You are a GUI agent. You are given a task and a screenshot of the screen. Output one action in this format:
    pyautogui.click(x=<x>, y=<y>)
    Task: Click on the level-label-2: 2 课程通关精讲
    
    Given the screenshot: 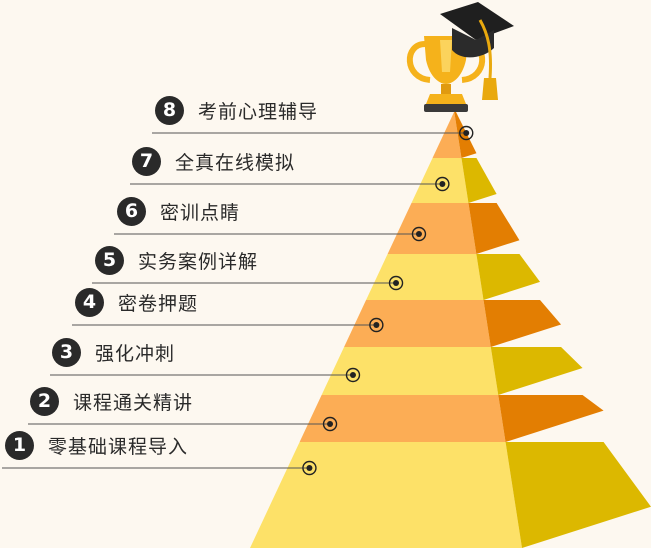 What is the action you would take?
    pyautogui.click(x=111, y=401)
    